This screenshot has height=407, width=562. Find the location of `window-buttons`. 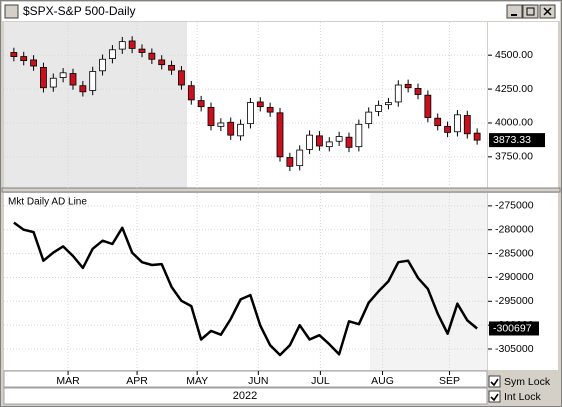

window-buttons is located at coordinates (531, 11).